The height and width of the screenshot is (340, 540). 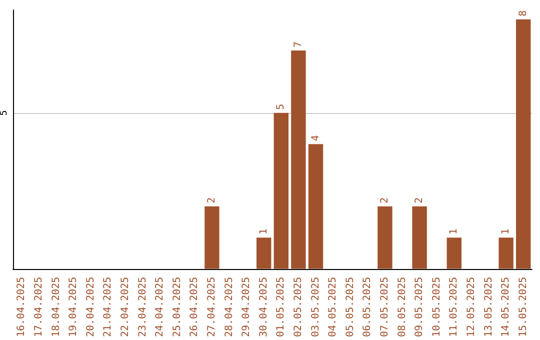 I want to click on x-tick-label: 17.04.2025, so click(x=38, y=307).